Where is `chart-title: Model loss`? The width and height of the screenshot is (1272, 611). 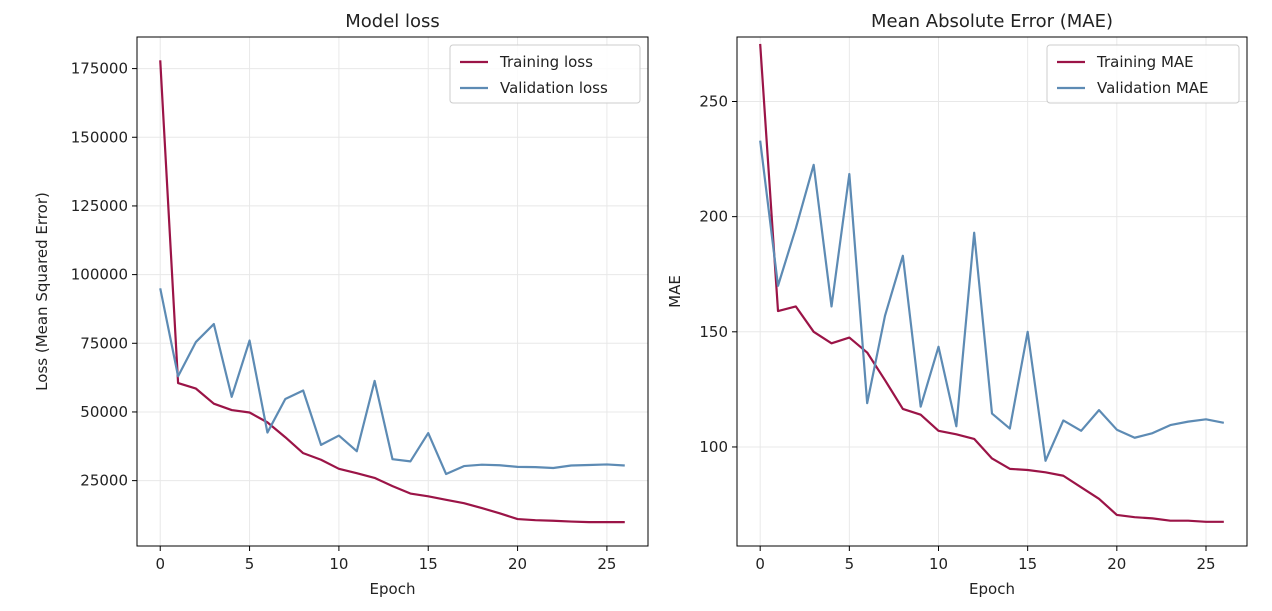
chart-title: Model loss is located at coordinates (392, 21).